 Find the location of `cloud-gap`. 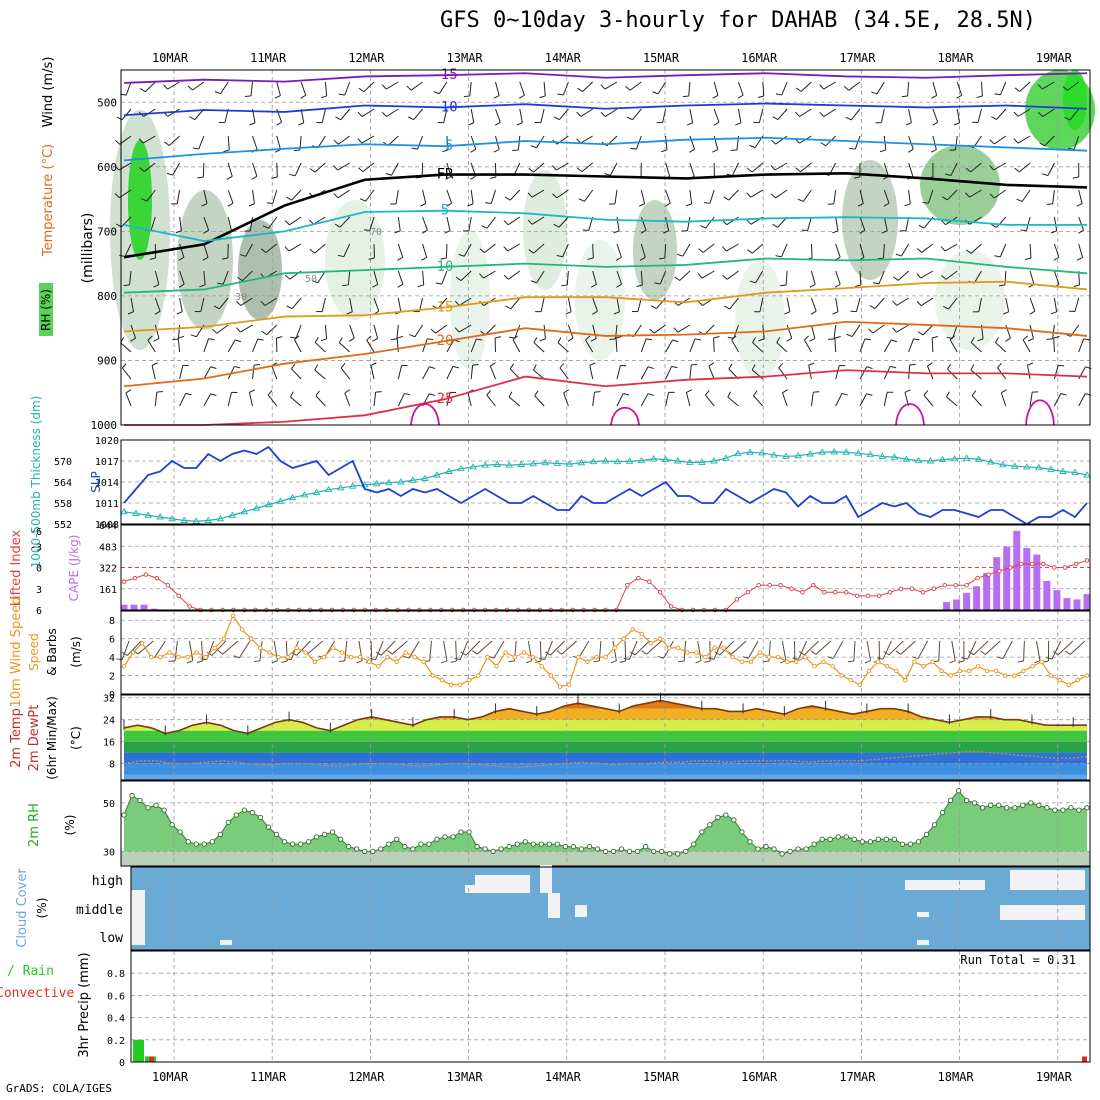

cloud-gap is located at coordinates (138, 917).